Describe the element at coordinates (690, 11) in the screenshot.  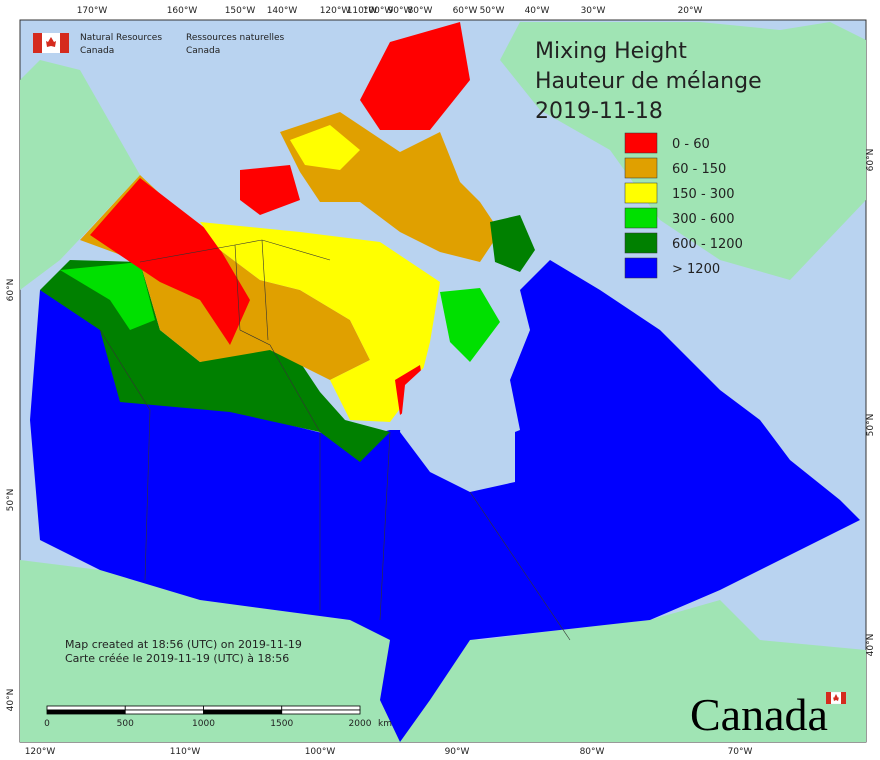
I see `graticule-label: 20°W` at that location.